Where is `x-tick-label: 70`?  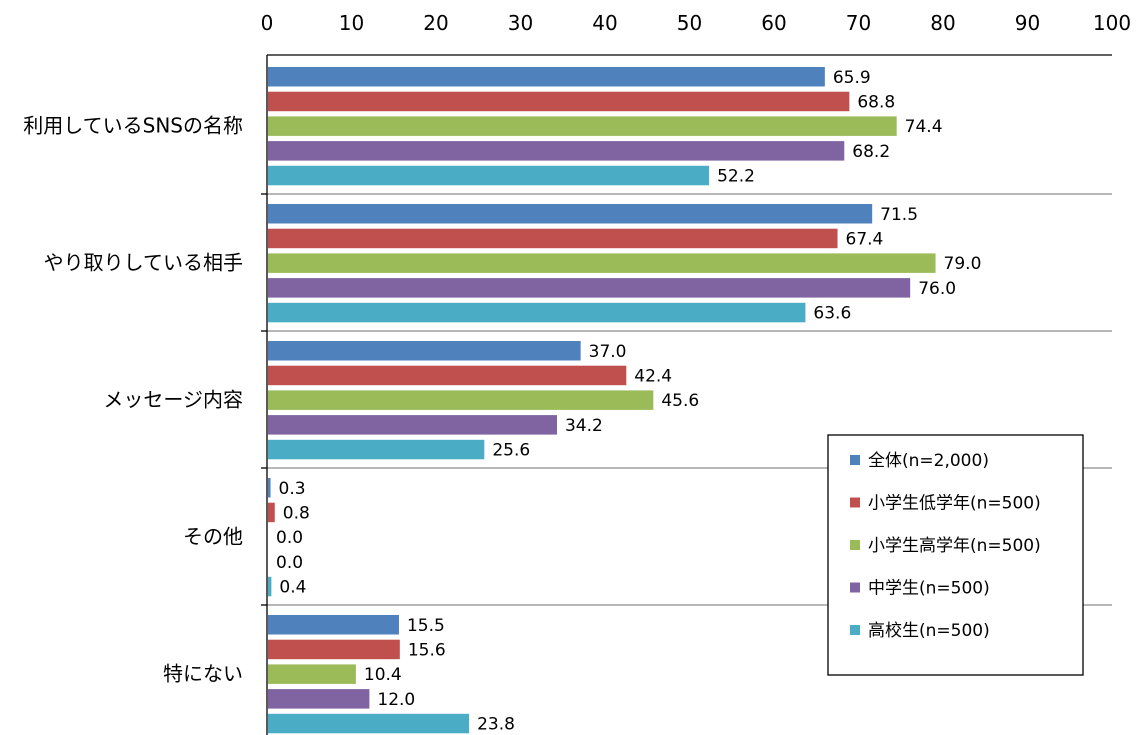 x-tick-label: 70 is located at coordinates (858, 23).